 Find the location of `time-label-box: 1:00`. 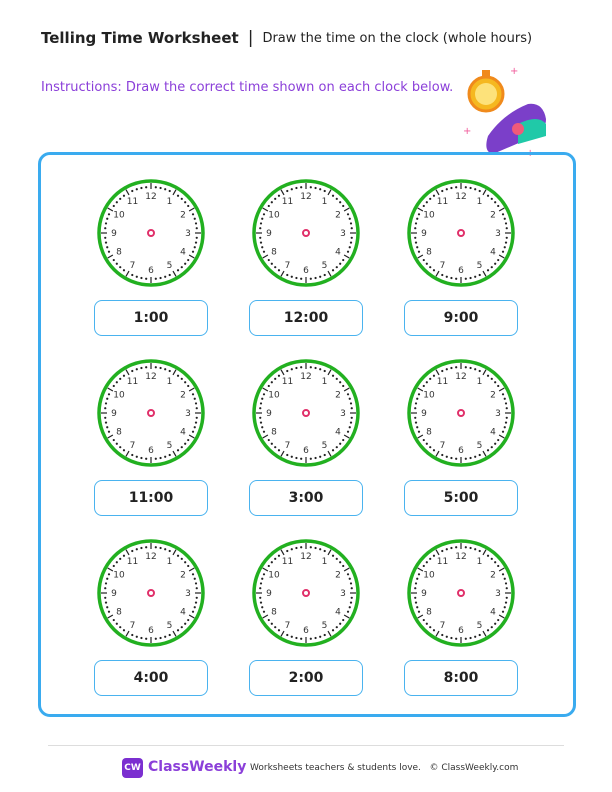

time-label-box: 1:00 is located at coordinates (151, 318).